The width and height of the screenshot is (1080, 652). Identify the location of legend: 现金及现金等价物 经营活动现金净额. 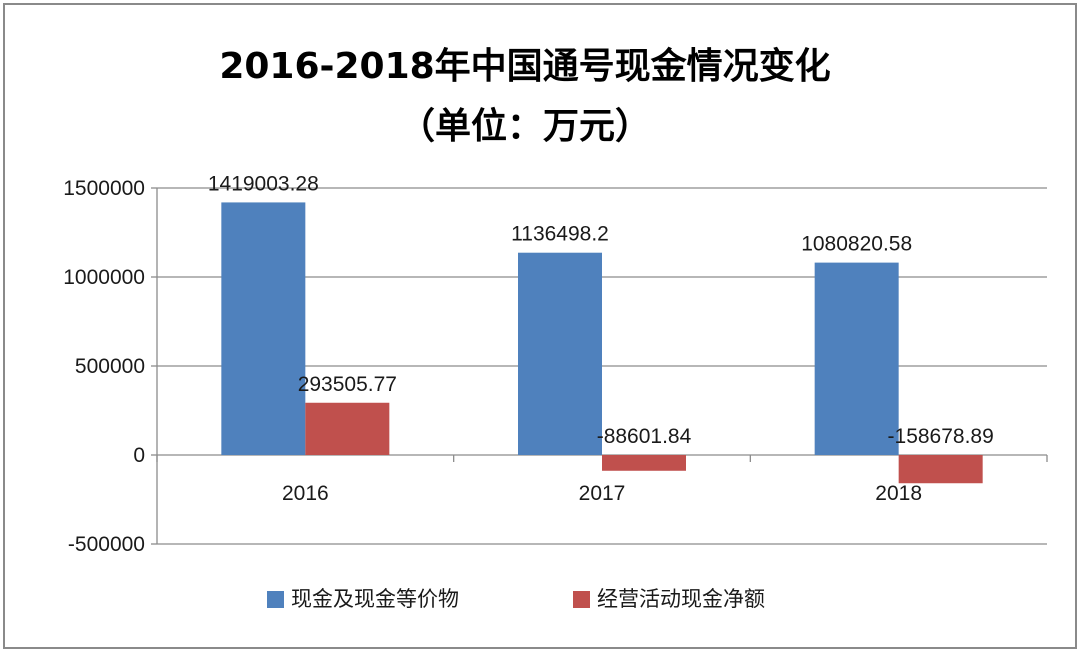
(516, 599).